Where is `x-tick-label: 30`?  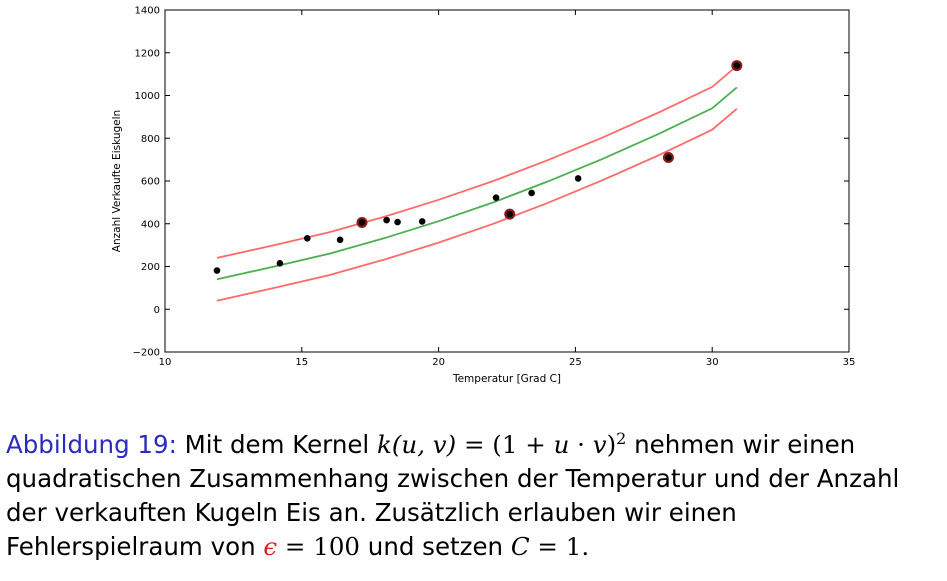
x-tick-label: 30 is located at coordinates (712, 362).